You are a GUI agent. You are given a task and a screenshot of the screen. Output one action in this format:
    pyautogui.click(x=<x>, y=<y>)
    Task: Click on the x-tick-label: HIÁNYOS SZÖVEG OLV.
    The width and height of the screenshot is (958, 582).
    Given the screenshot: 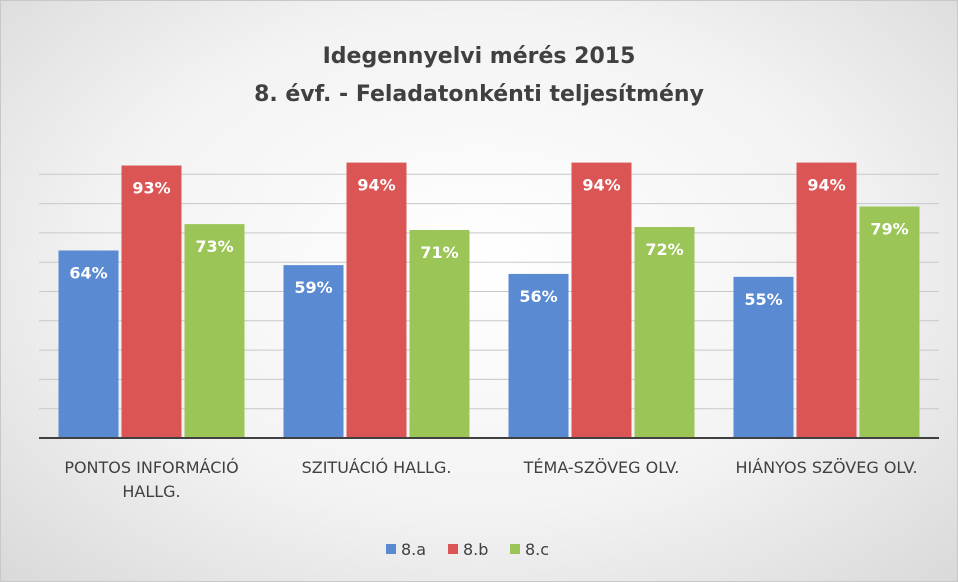 What is the action you would take?
    pyautogui.click(x=826, y=467)
    